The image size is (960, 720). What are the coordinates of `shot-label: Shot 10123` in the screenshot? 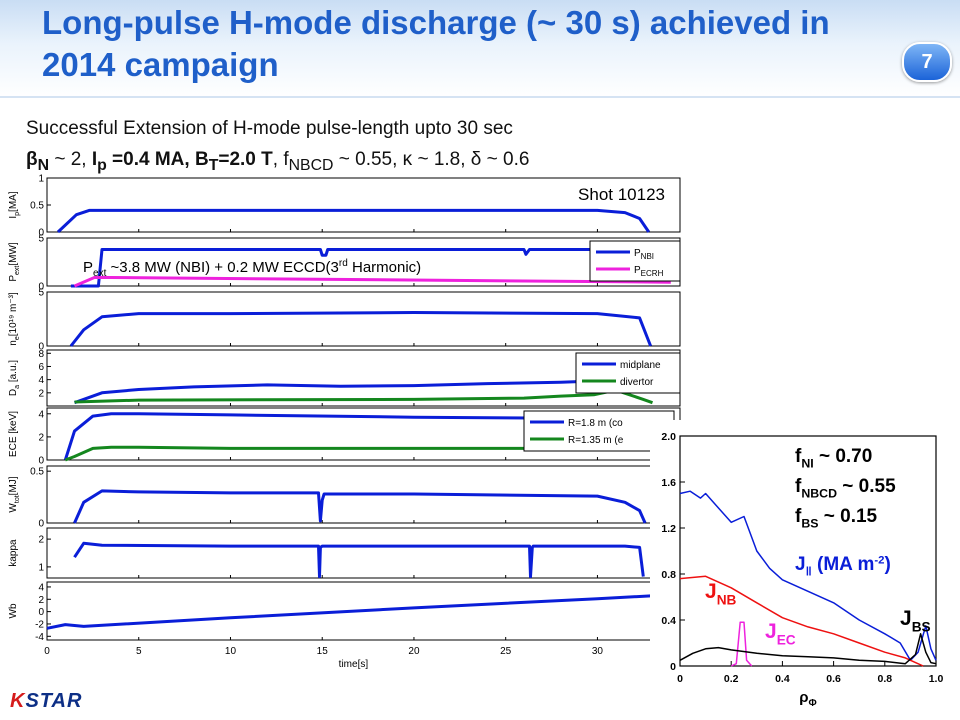 It's located at (621, 194).